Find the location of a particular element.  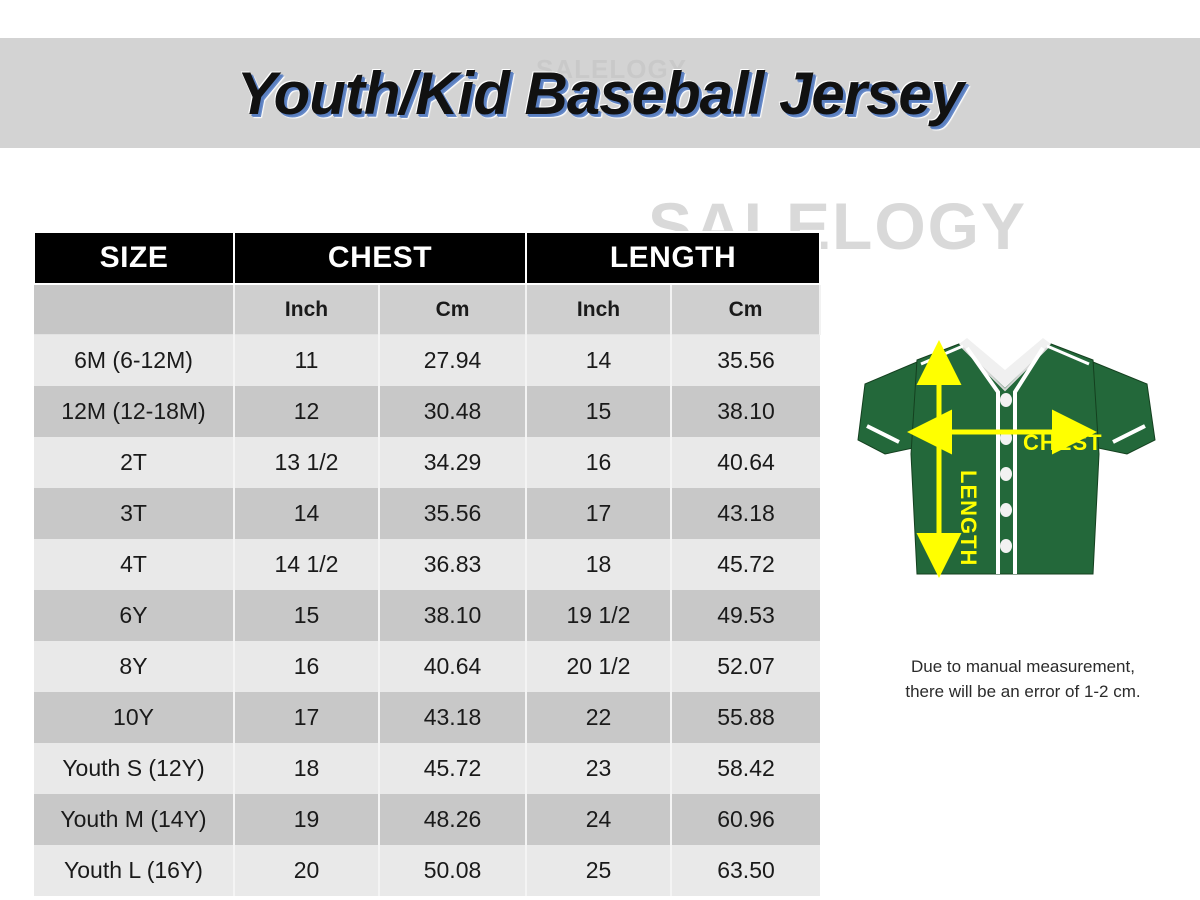

table-row: Youth M (14Y) 19 48.26 24 60.96 is located at coordinates (427, 819).